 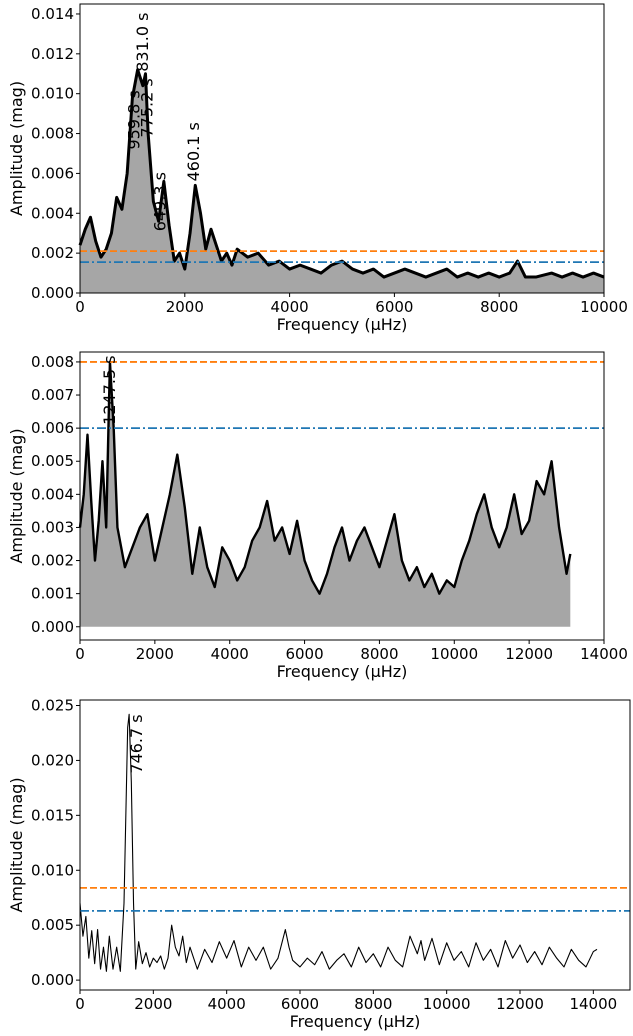 What do you see at coordinates (52, 54) in the screenshot?
I see `y-tick-label: 0.012` at bounding box center [52, 54].